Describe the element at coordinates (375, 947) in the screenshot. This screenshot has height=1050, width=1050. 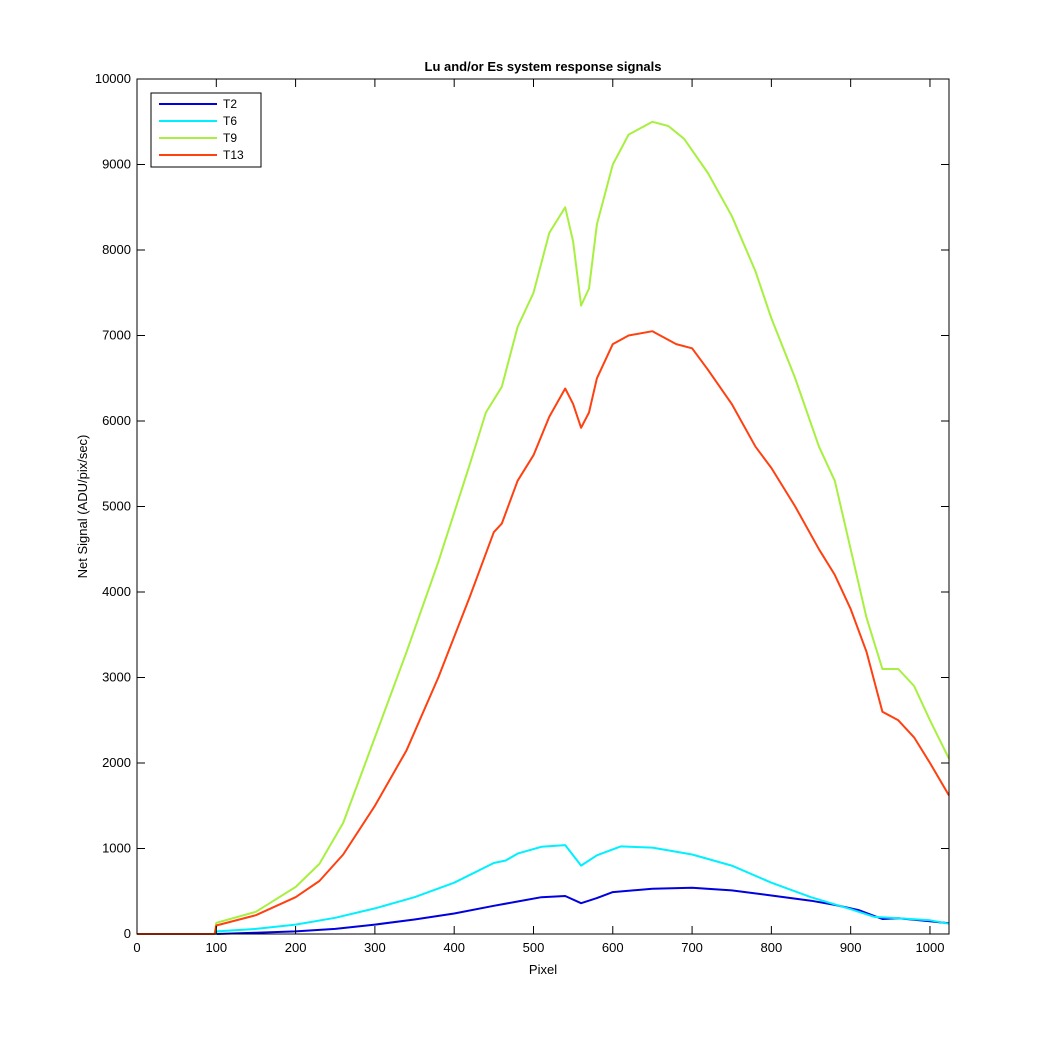
I see `x-tick-label: 300` at that location.